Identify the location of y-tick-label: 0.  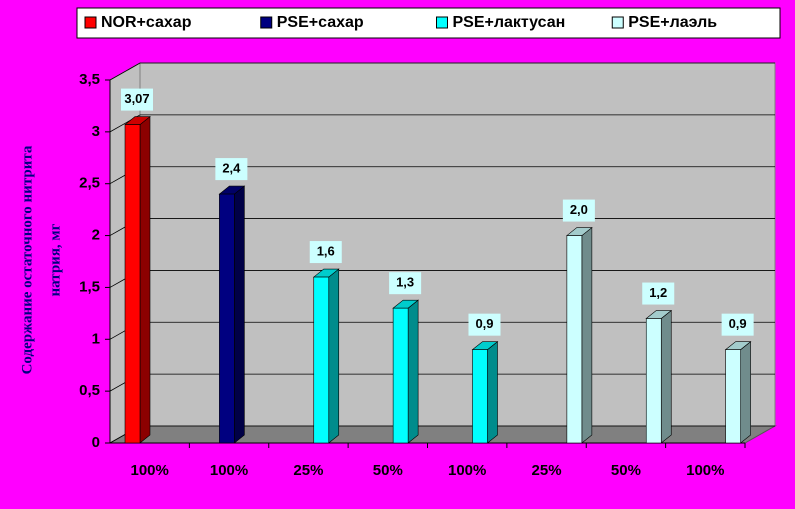
(96, 442).